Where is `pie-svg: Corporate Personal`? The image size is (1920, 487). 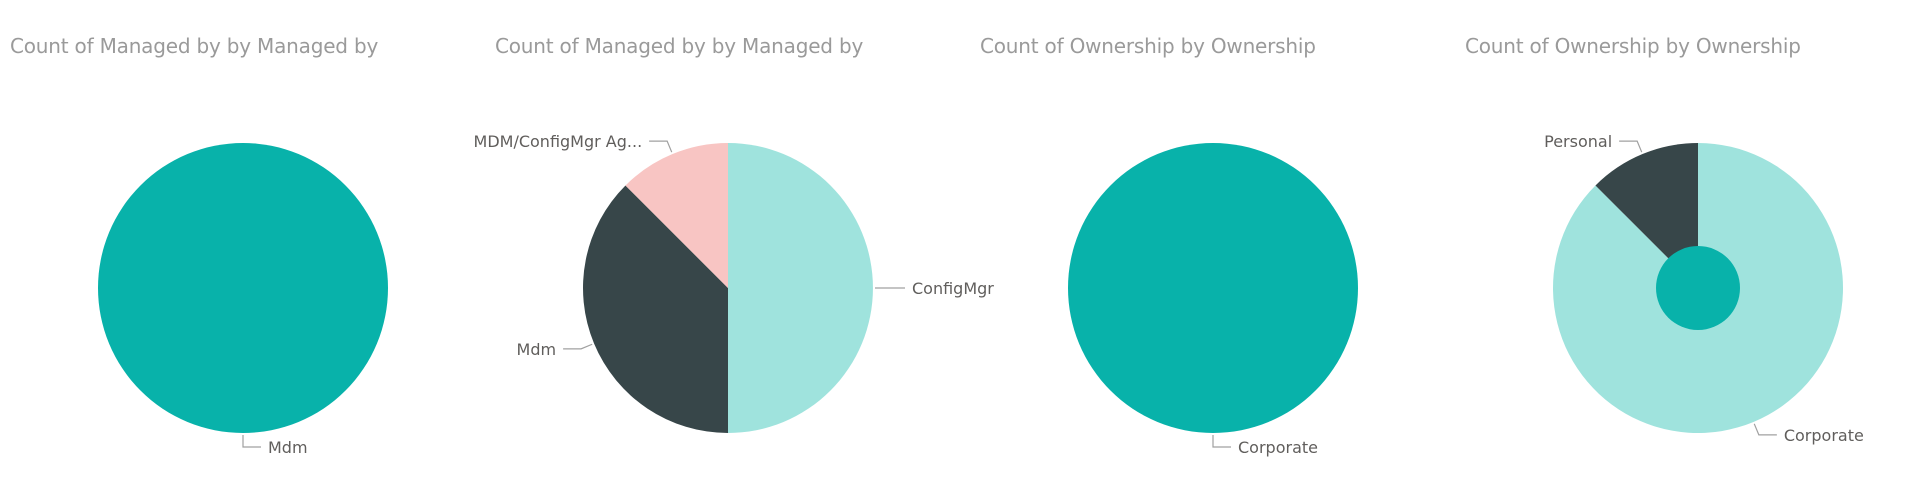 pie-svg: Corporate Personal is located at coordinates (1704, 288).